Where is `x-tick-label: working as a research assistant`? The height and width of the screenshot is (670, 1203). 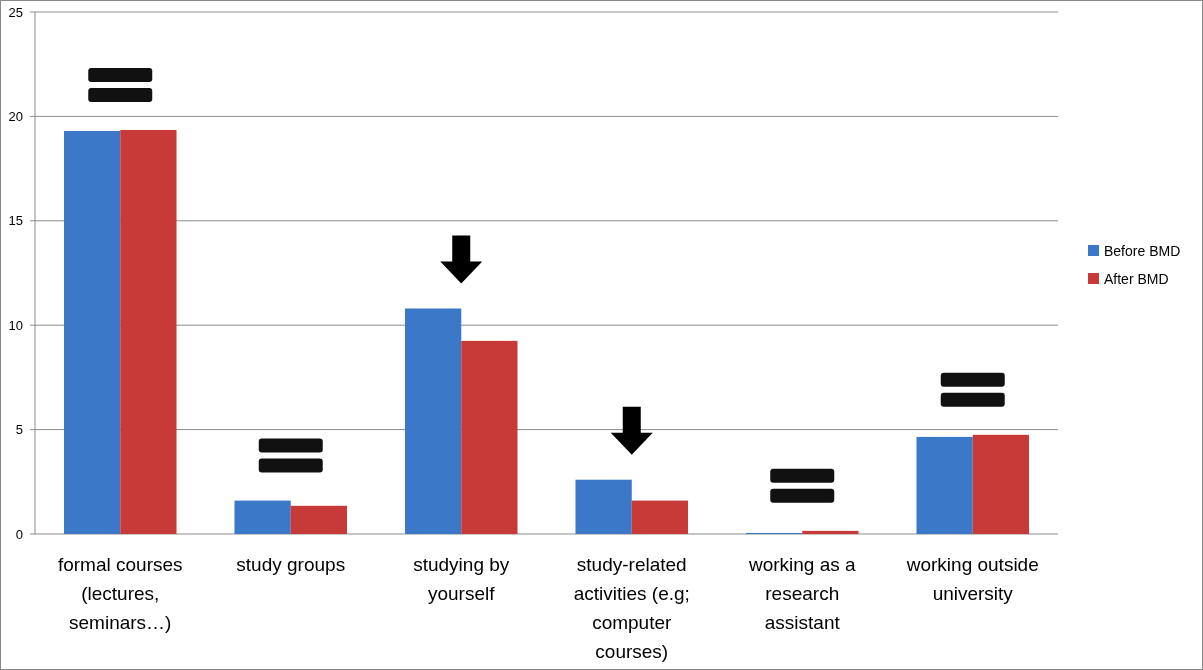 x-tick-label: working as a research assistant is located at coordinates (802, 593).